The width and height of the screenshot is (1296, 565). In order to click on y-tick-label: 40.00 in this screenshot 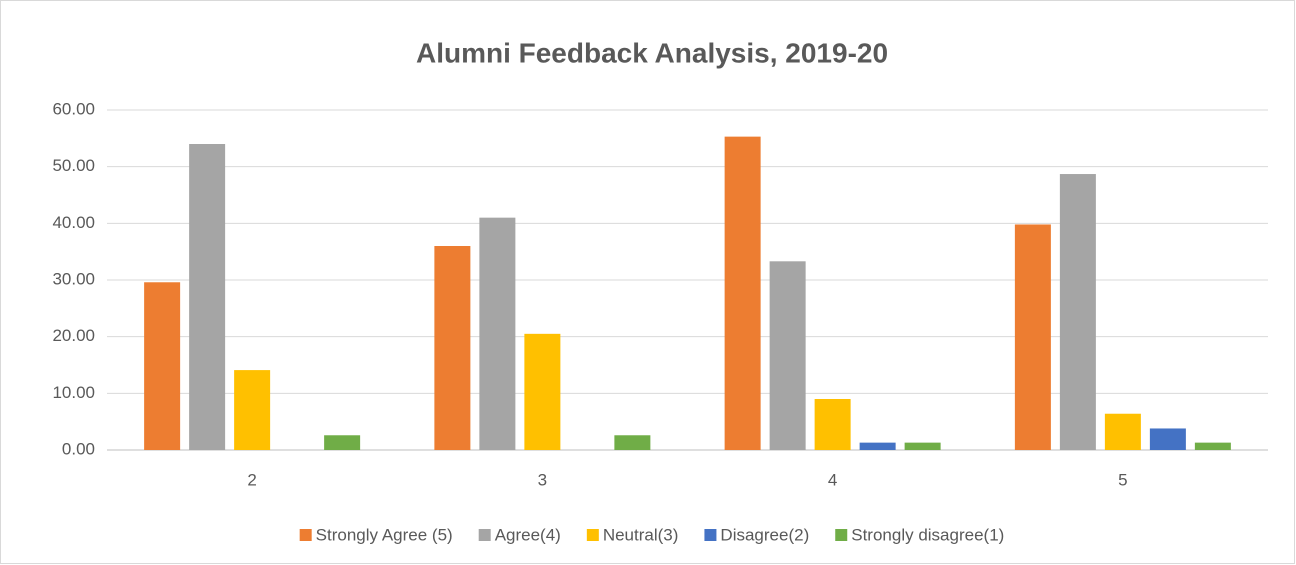, I will do `click(73, 222)`.